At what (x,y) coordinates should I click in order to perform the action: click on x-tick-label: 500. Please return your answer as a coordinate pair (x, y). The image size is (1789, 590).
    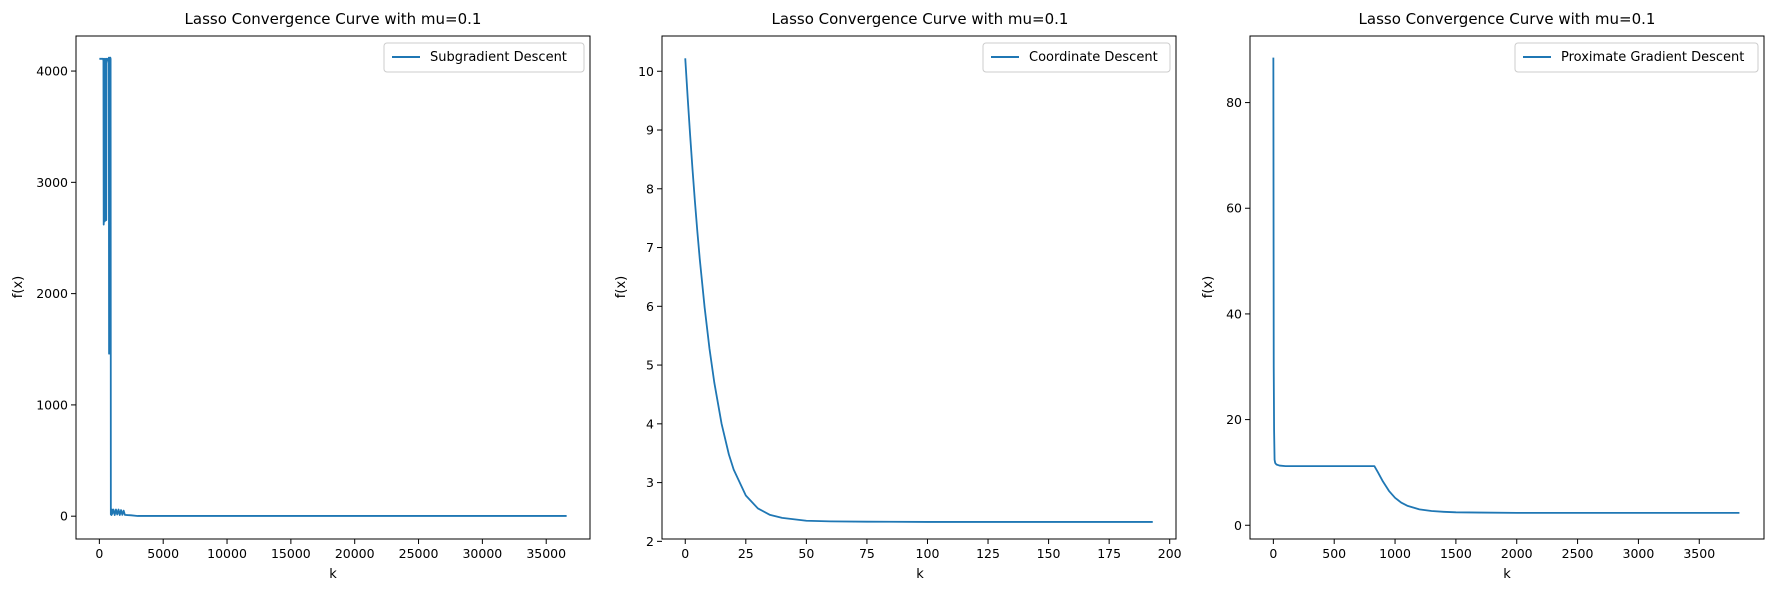
    Looking at the image, I should click on (1334, 553).